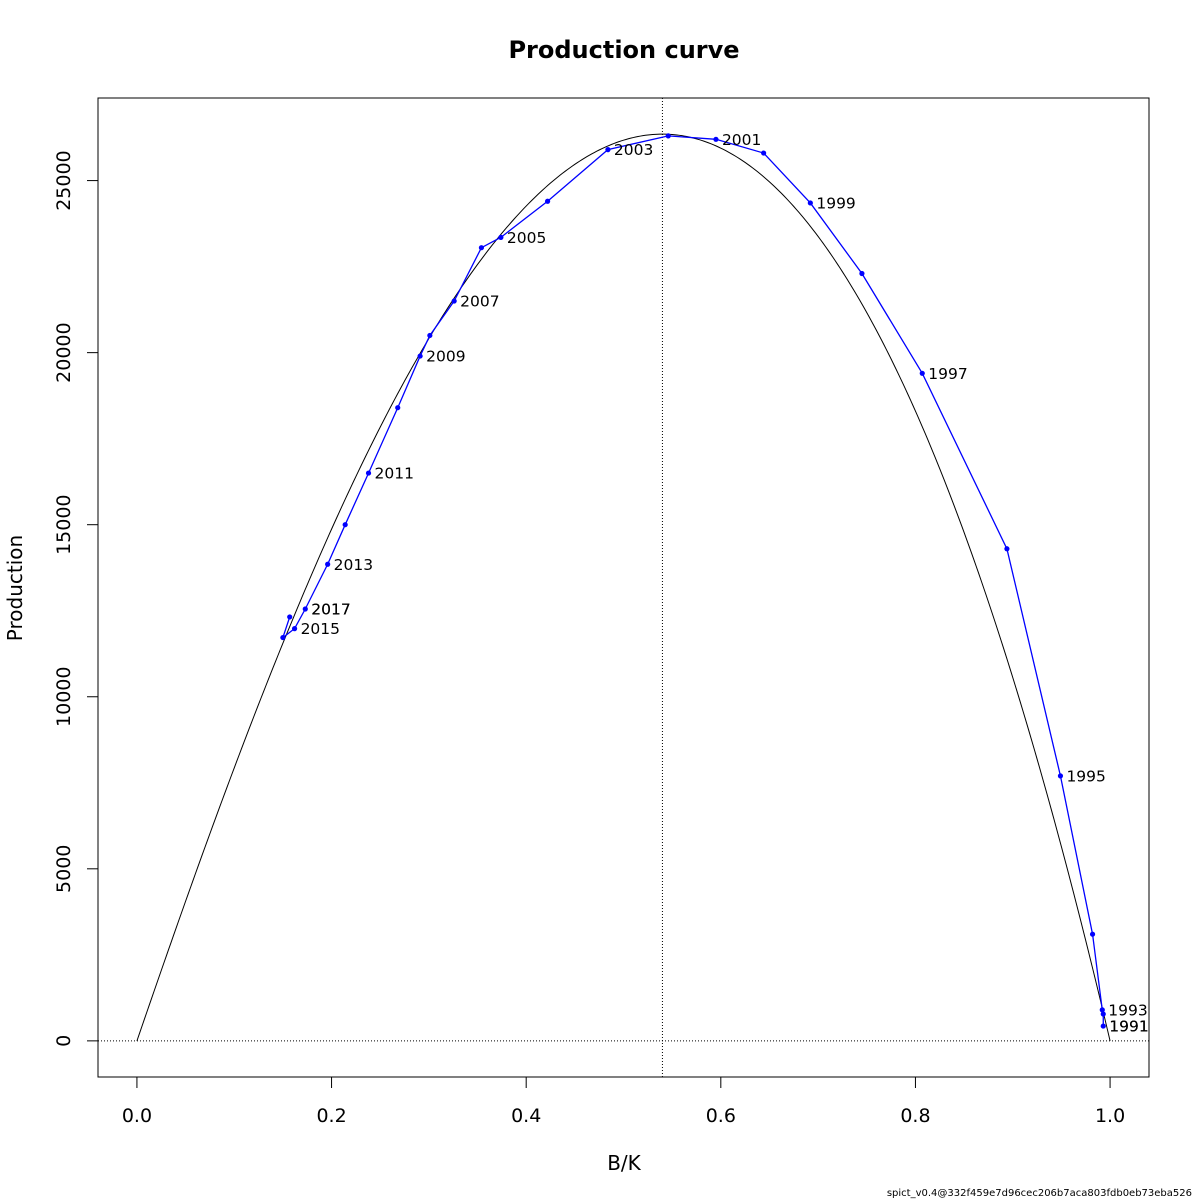 The image size is (1200, 1200). What do you see at coordinates (368, 473) in the screenshot?
I see `series-point-2011` at bounding box center [368, 473].